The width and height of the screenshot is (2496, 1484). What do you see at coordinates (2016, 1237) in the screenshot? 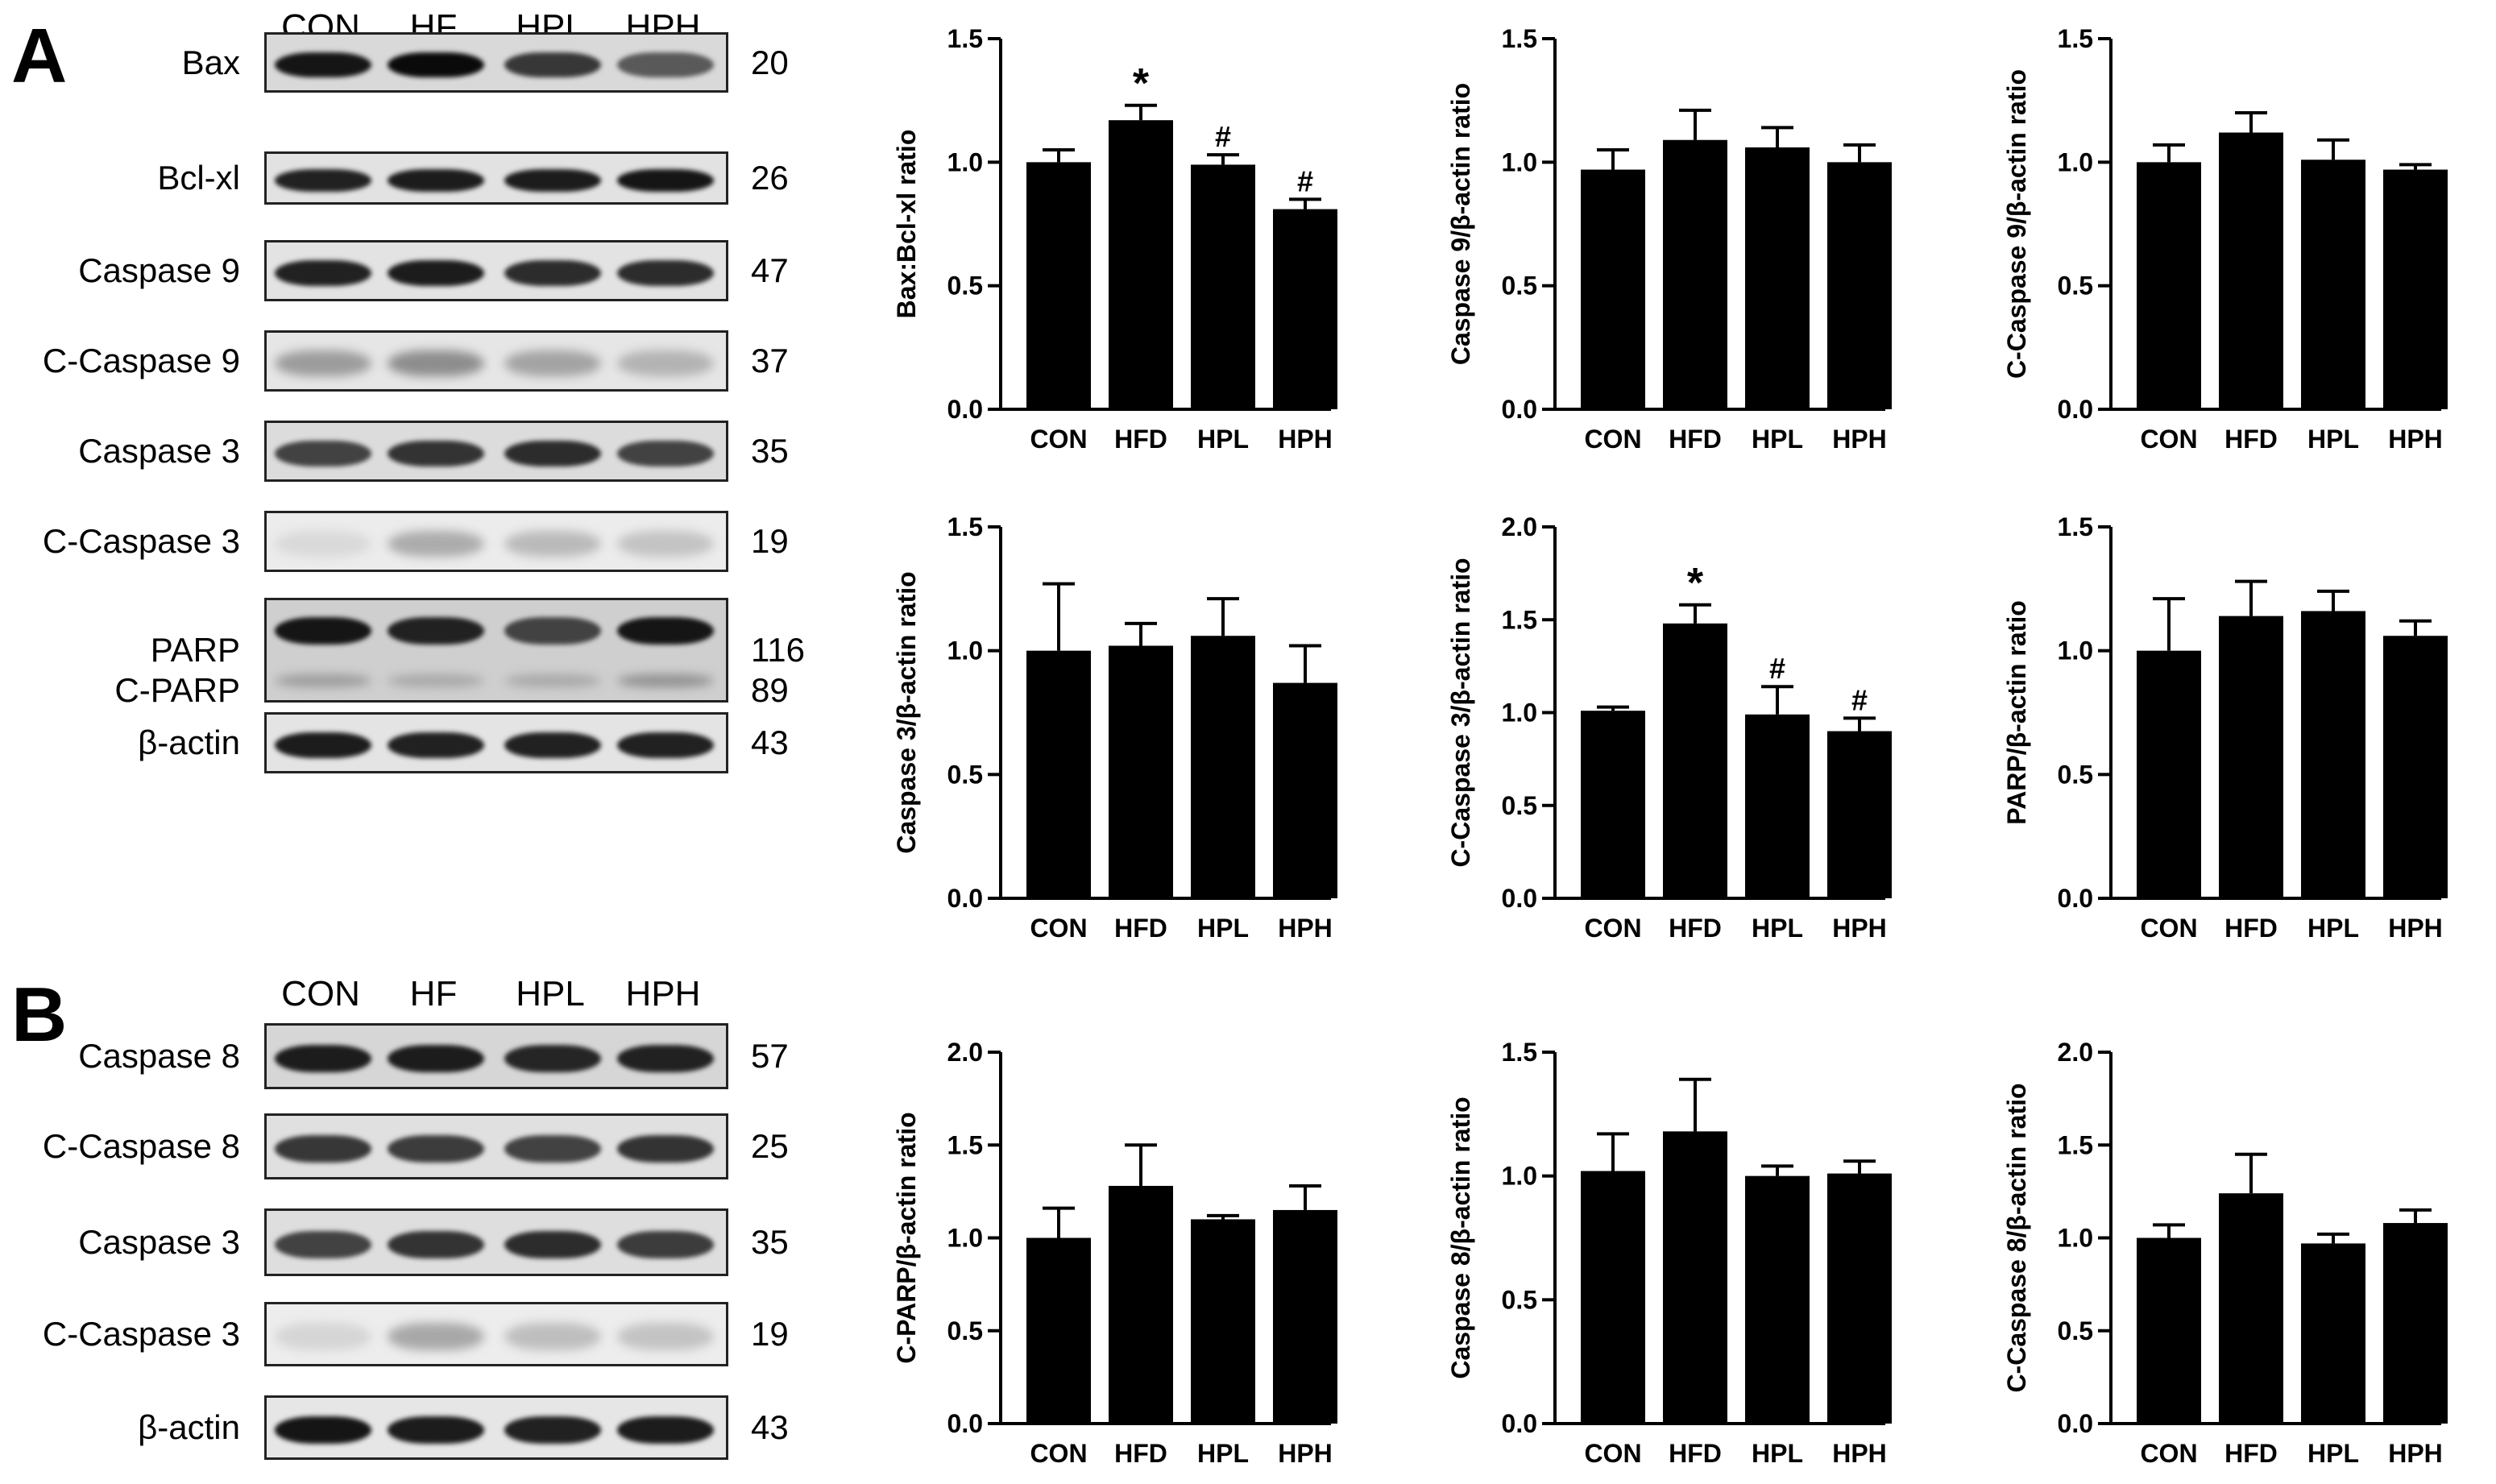
I see `y-axis-label: C-Caspase 8/β-actin ratio` at bounding box center [2016, 1237].